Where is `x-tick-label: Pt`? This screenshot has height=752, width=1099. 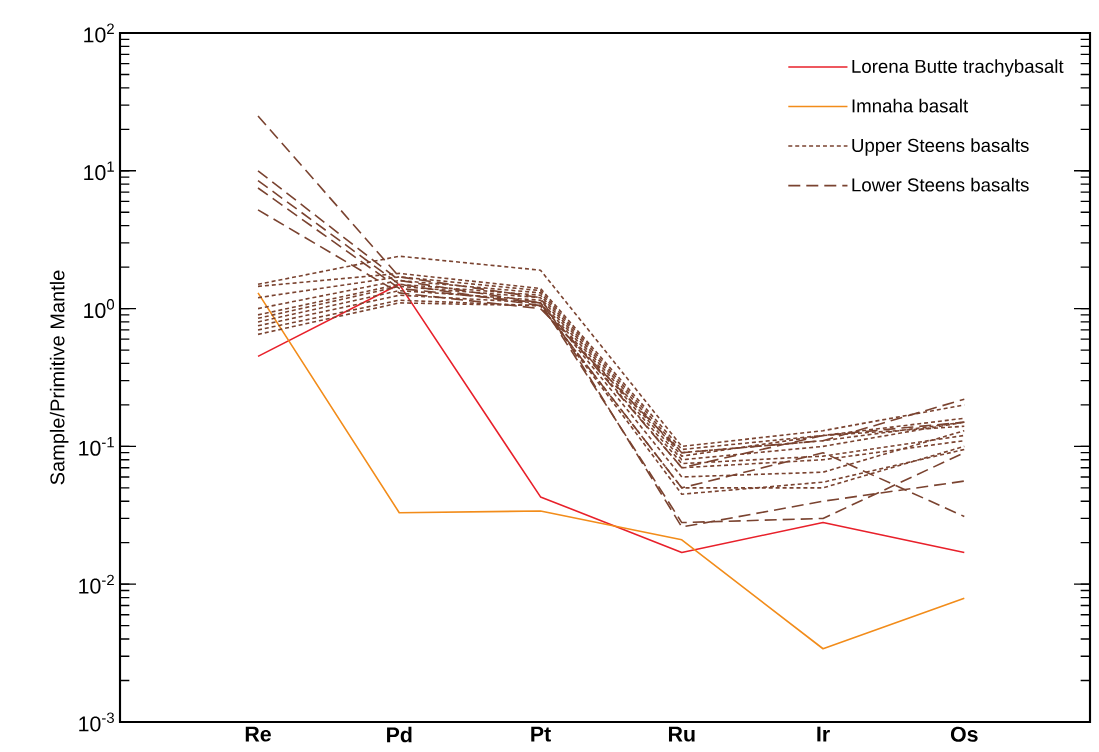 x-tick-label: Pt is located at coordinates (541, 734).